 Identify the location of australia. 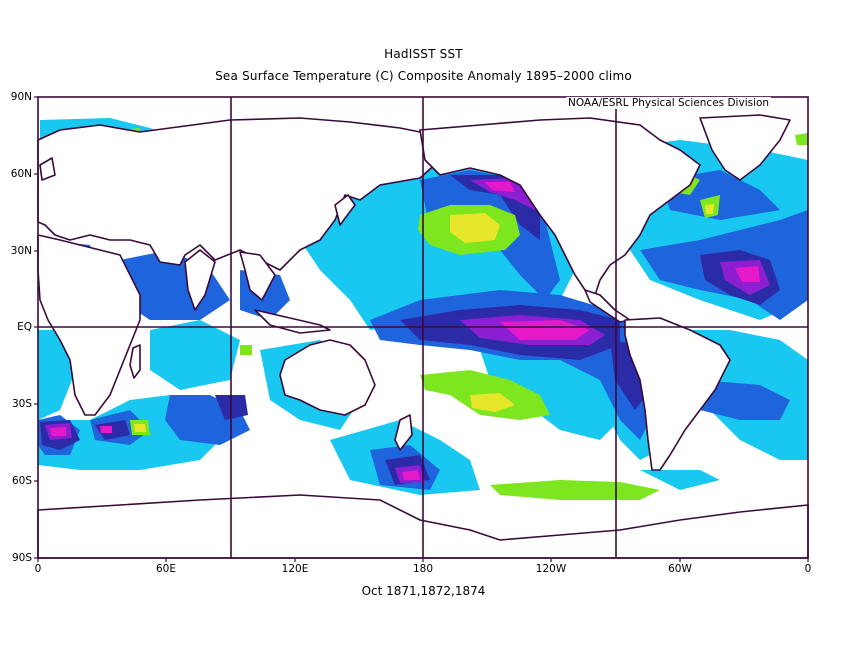
(327, 377).